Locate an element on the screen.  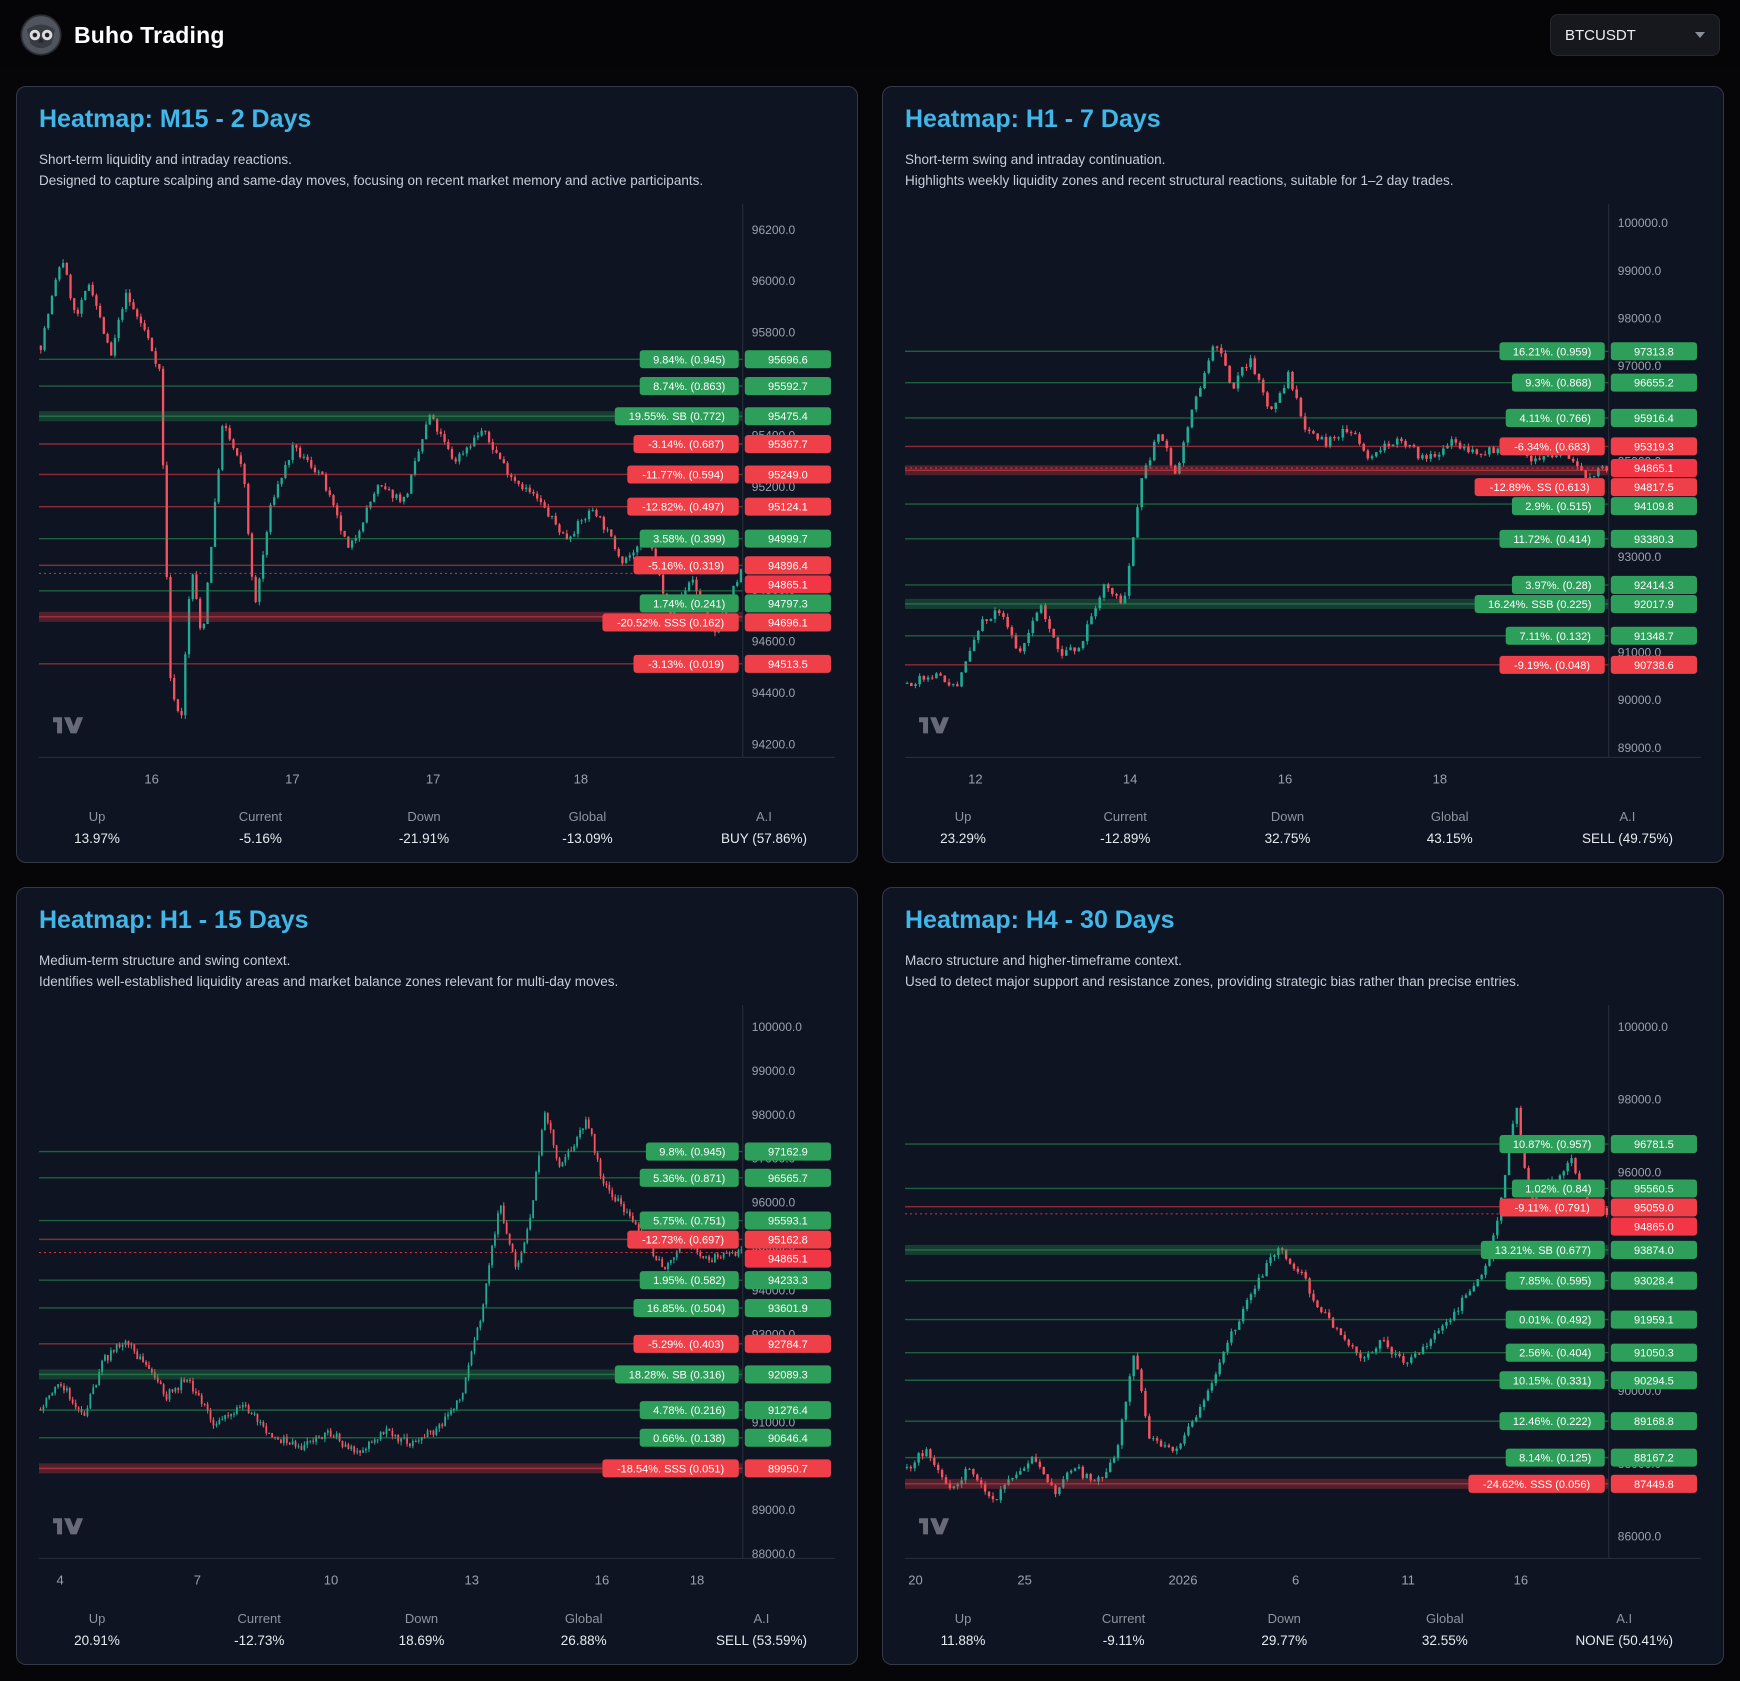
svg-text: 88167.2 is located at coordinates (1654, 1459).